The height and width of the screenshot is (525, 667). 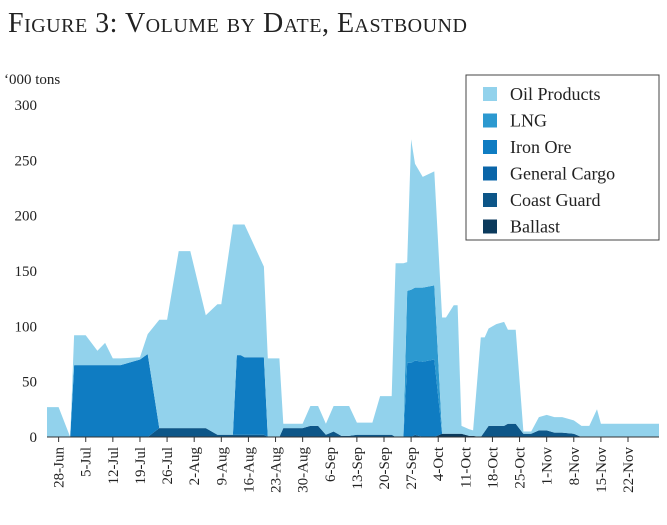 I want to click on x-tick-label: 4-Oct, so click(x=439, y=463).